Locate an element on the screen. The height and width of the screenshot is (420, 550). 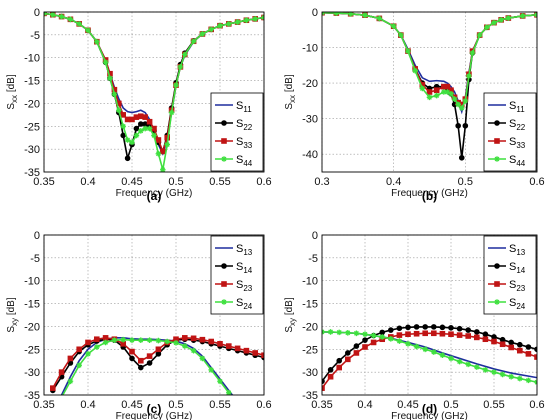
y-tick-label-4: -40 is located at coordinates (310, 155).